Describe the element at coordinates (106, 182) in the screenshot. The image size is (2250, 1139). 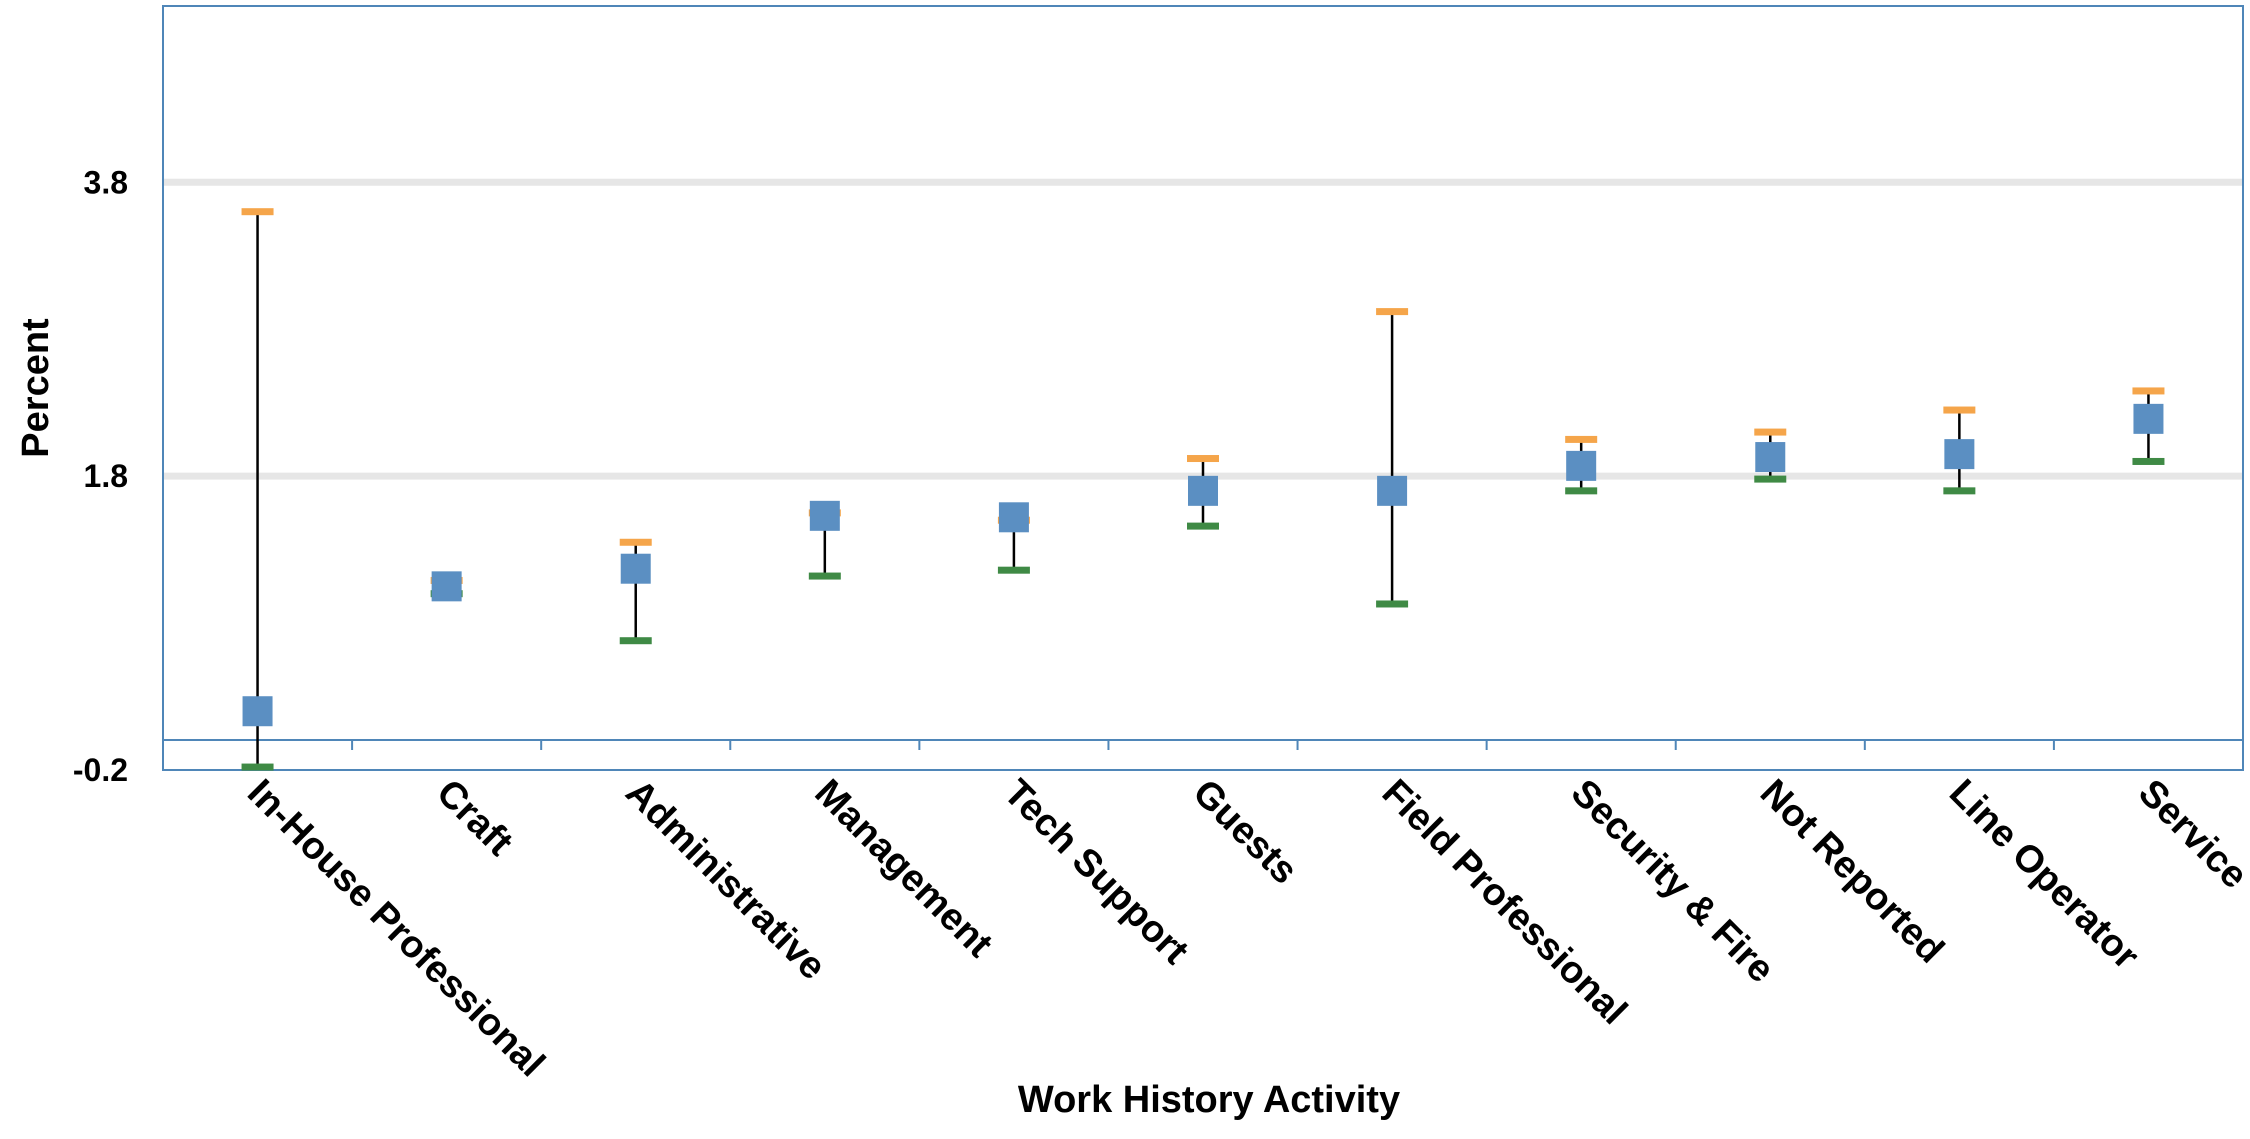
I see `y-tick-label: 3.8` at that location.